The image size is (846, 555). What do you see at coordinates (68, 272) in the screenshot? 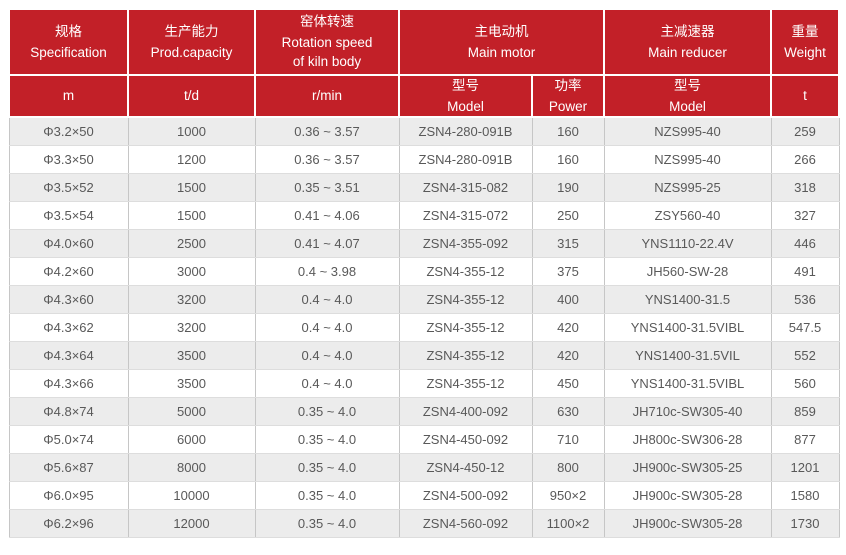
I see `table-cell: Φ4.2×60` at bounding box center [68, 272].